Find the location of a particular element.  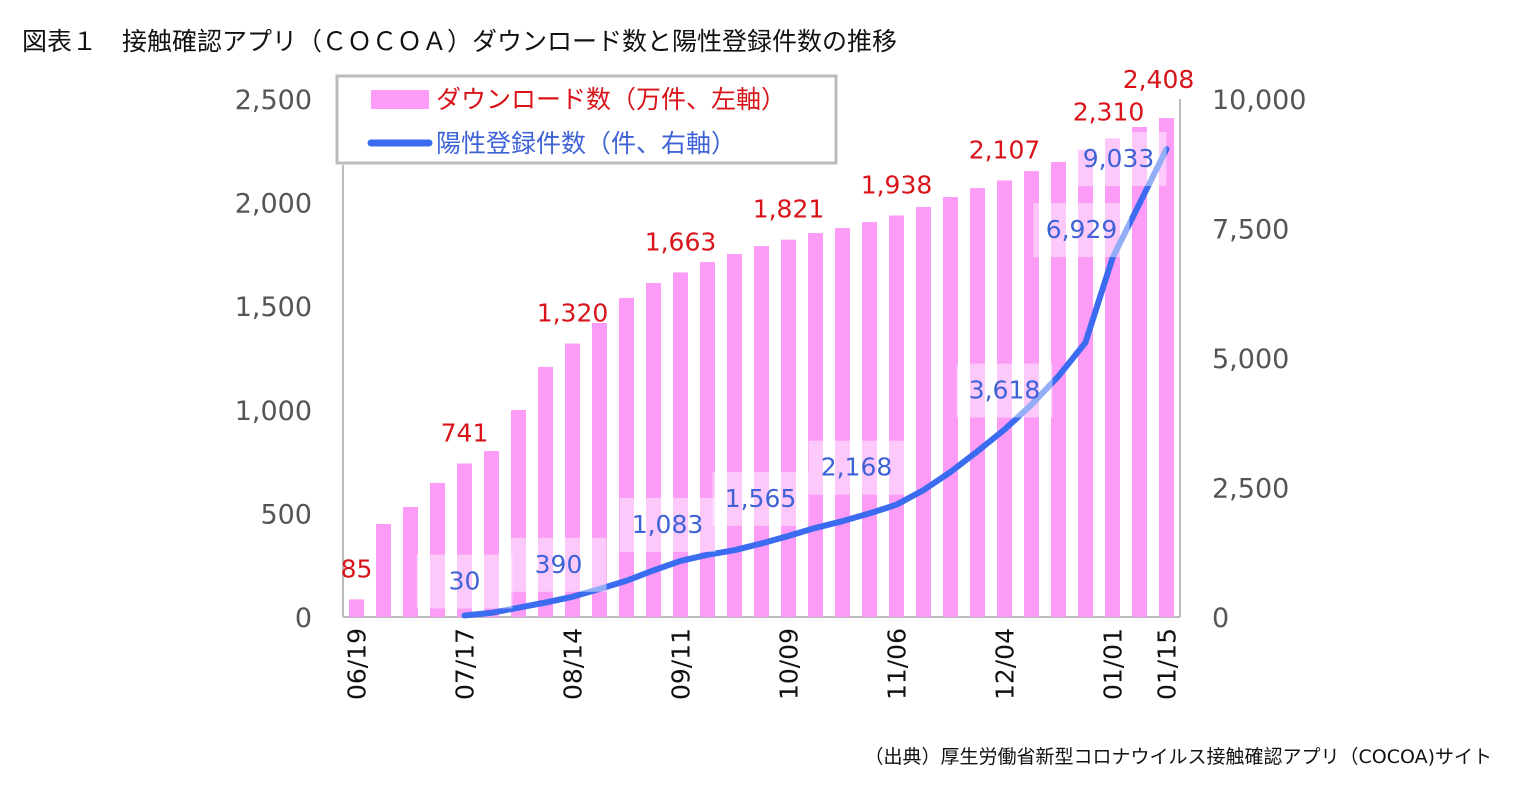

right-tick-label: 5,000 is located at coordinates (1250, 359).